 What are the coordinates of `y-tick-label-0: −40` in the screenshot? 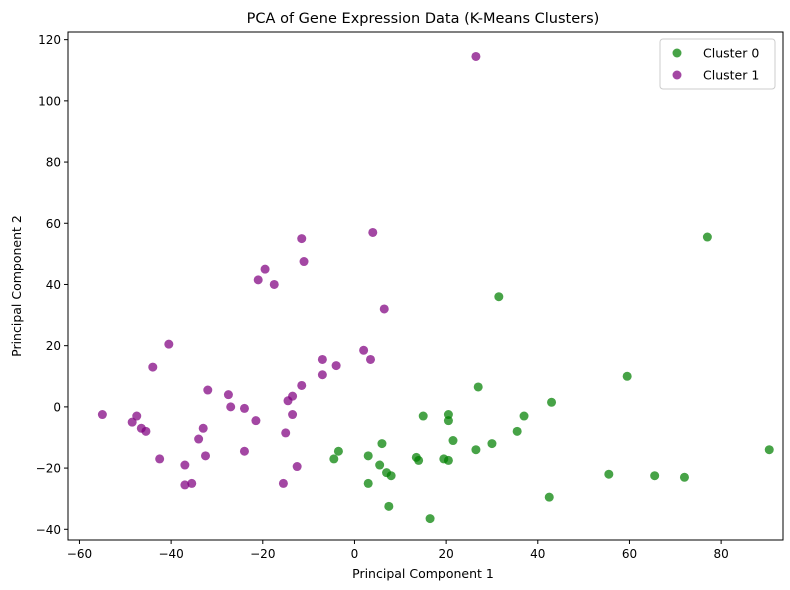 It's located at (48, 530).